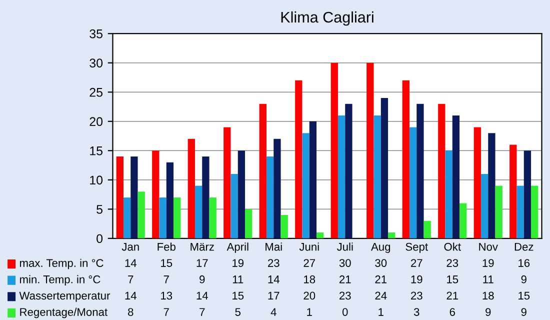 This screenshot has height=320, width=550. What do you see at coordinates (166, 296) in the screenshot?
I see `data-label: 13` at bounding box center [166, 296].